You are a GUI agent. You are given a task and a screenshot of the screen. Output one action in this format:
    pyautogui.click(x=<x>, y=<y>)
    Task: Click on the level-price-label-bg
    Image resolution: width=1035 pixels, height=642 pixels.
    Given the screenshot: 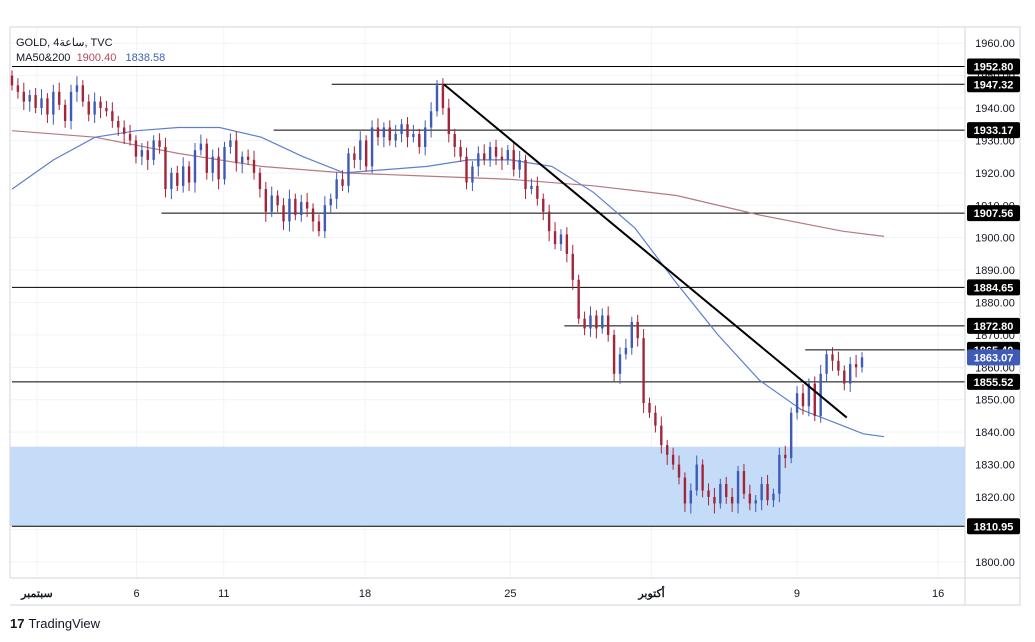 What is the action you would take?
    pyautogui.click(x=993, y=84)
    